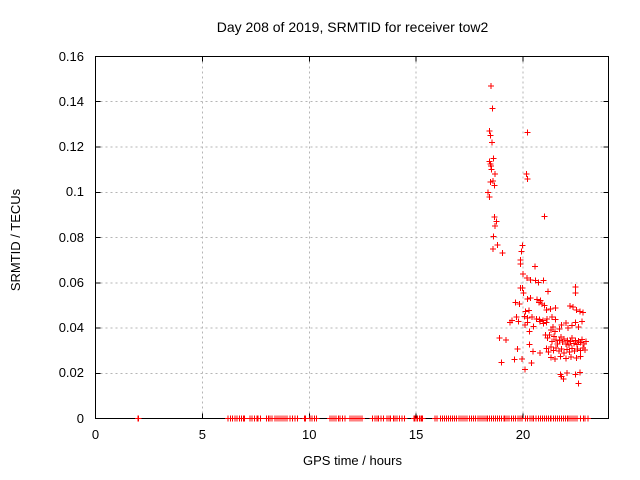 The width and height of the screenshot is (640, 480). Describe the element at coordinates (202, 434) in the screenshot. I see `x-tick-label: 5` at that location.